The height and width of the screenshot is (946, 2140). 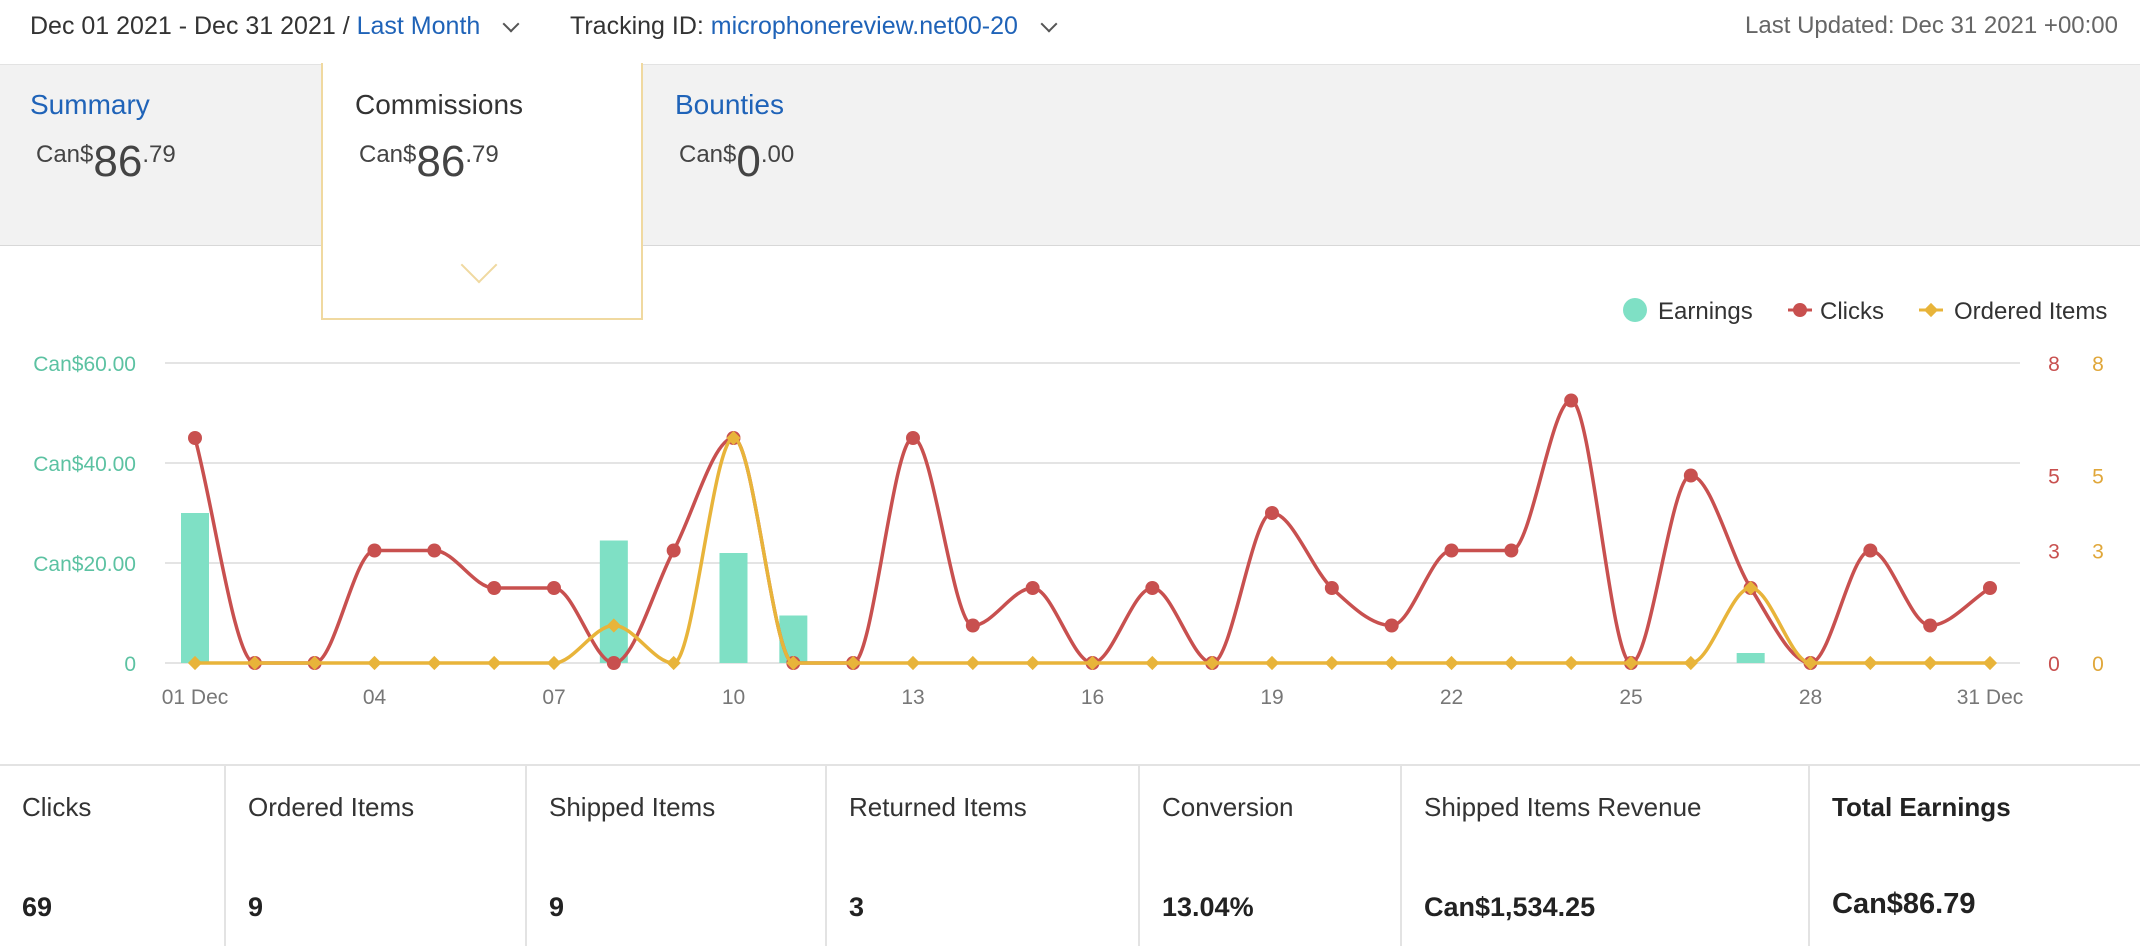 I want to click on stat-conversion-label: Conversion, so click(x=1228, y=807).